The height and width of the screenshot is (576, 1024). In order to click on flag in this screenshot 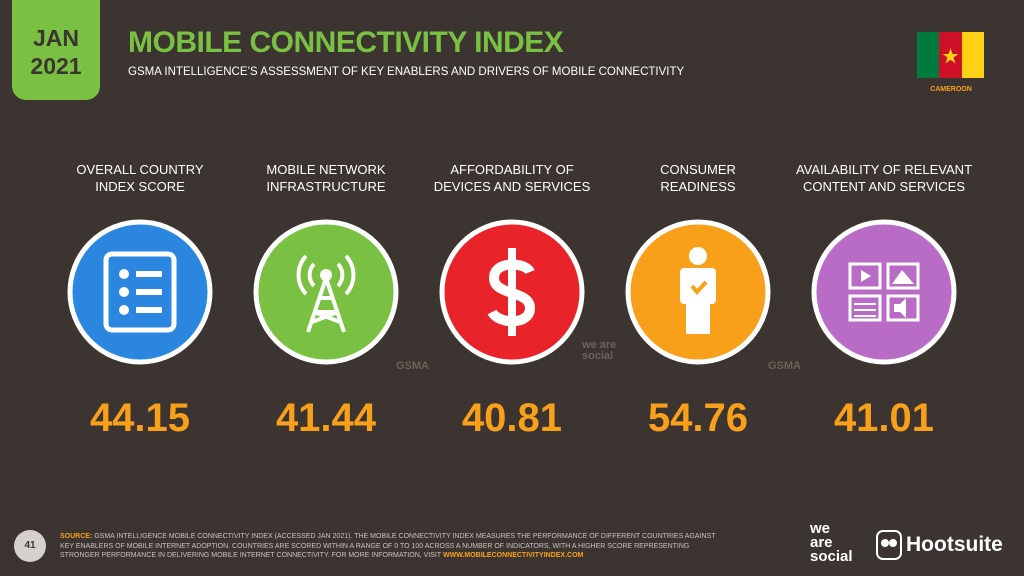, I will do `click(950, 55)`.